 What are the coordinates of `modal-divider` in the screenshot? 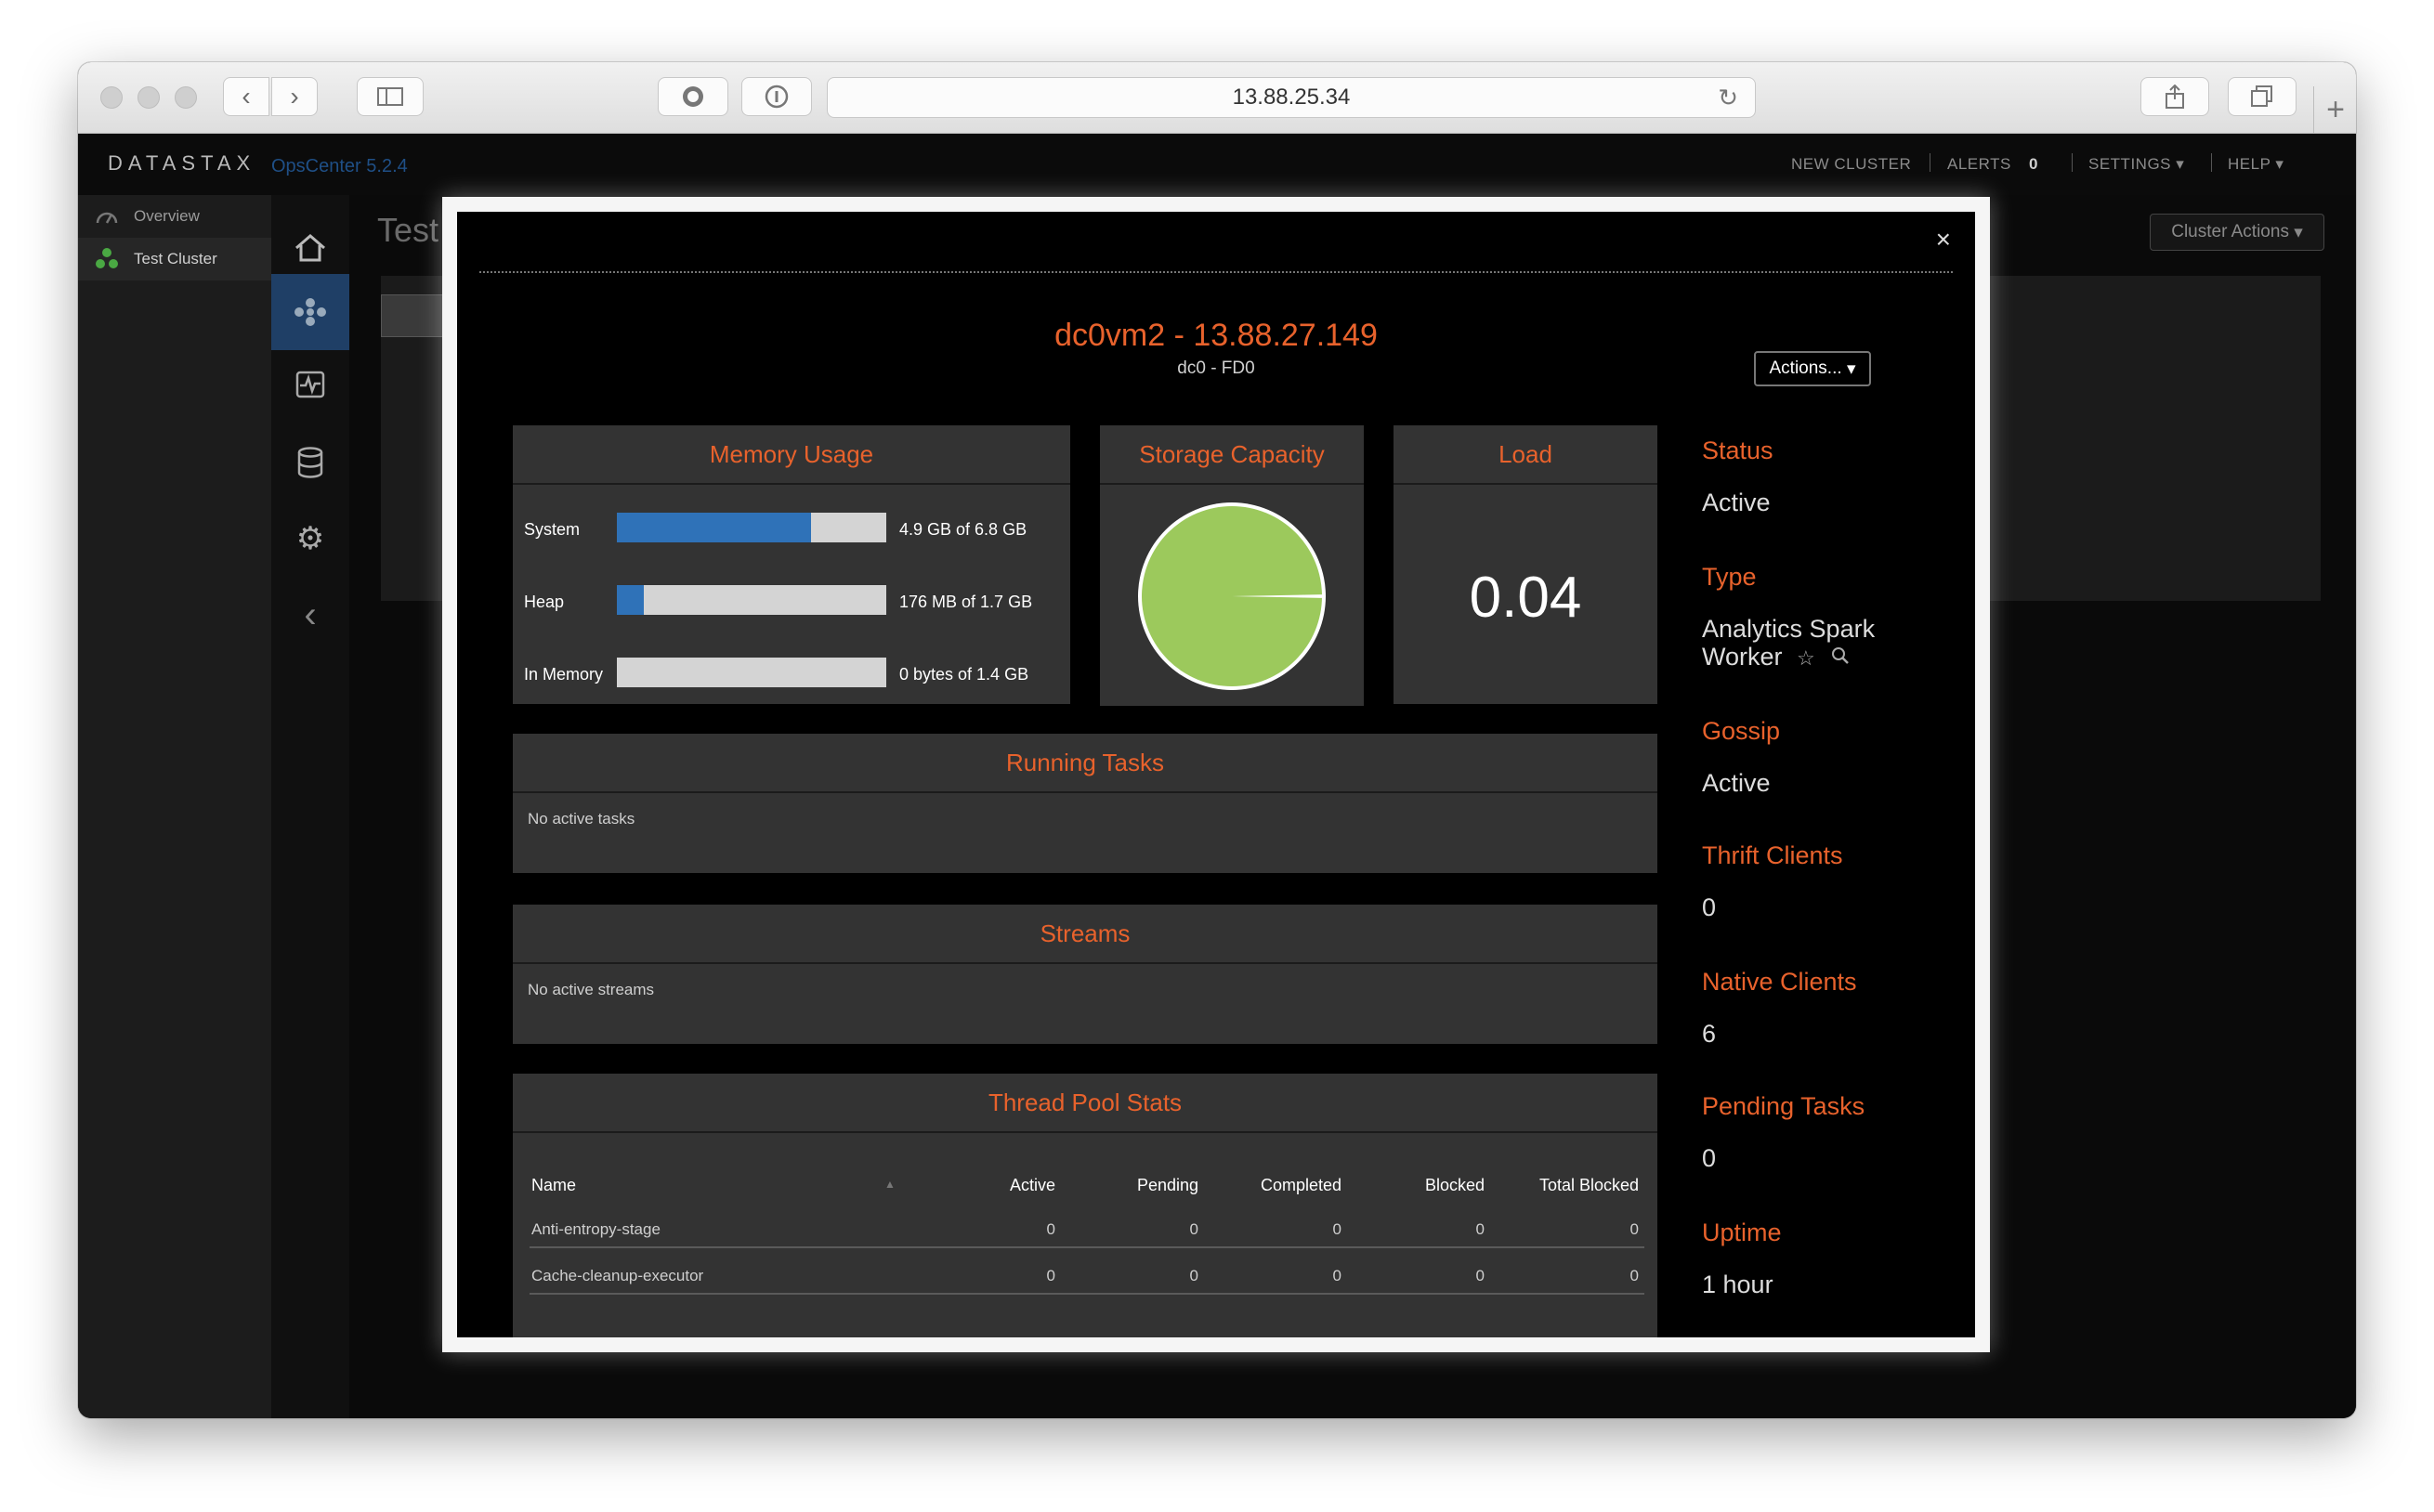 It's located at (1216, 272).